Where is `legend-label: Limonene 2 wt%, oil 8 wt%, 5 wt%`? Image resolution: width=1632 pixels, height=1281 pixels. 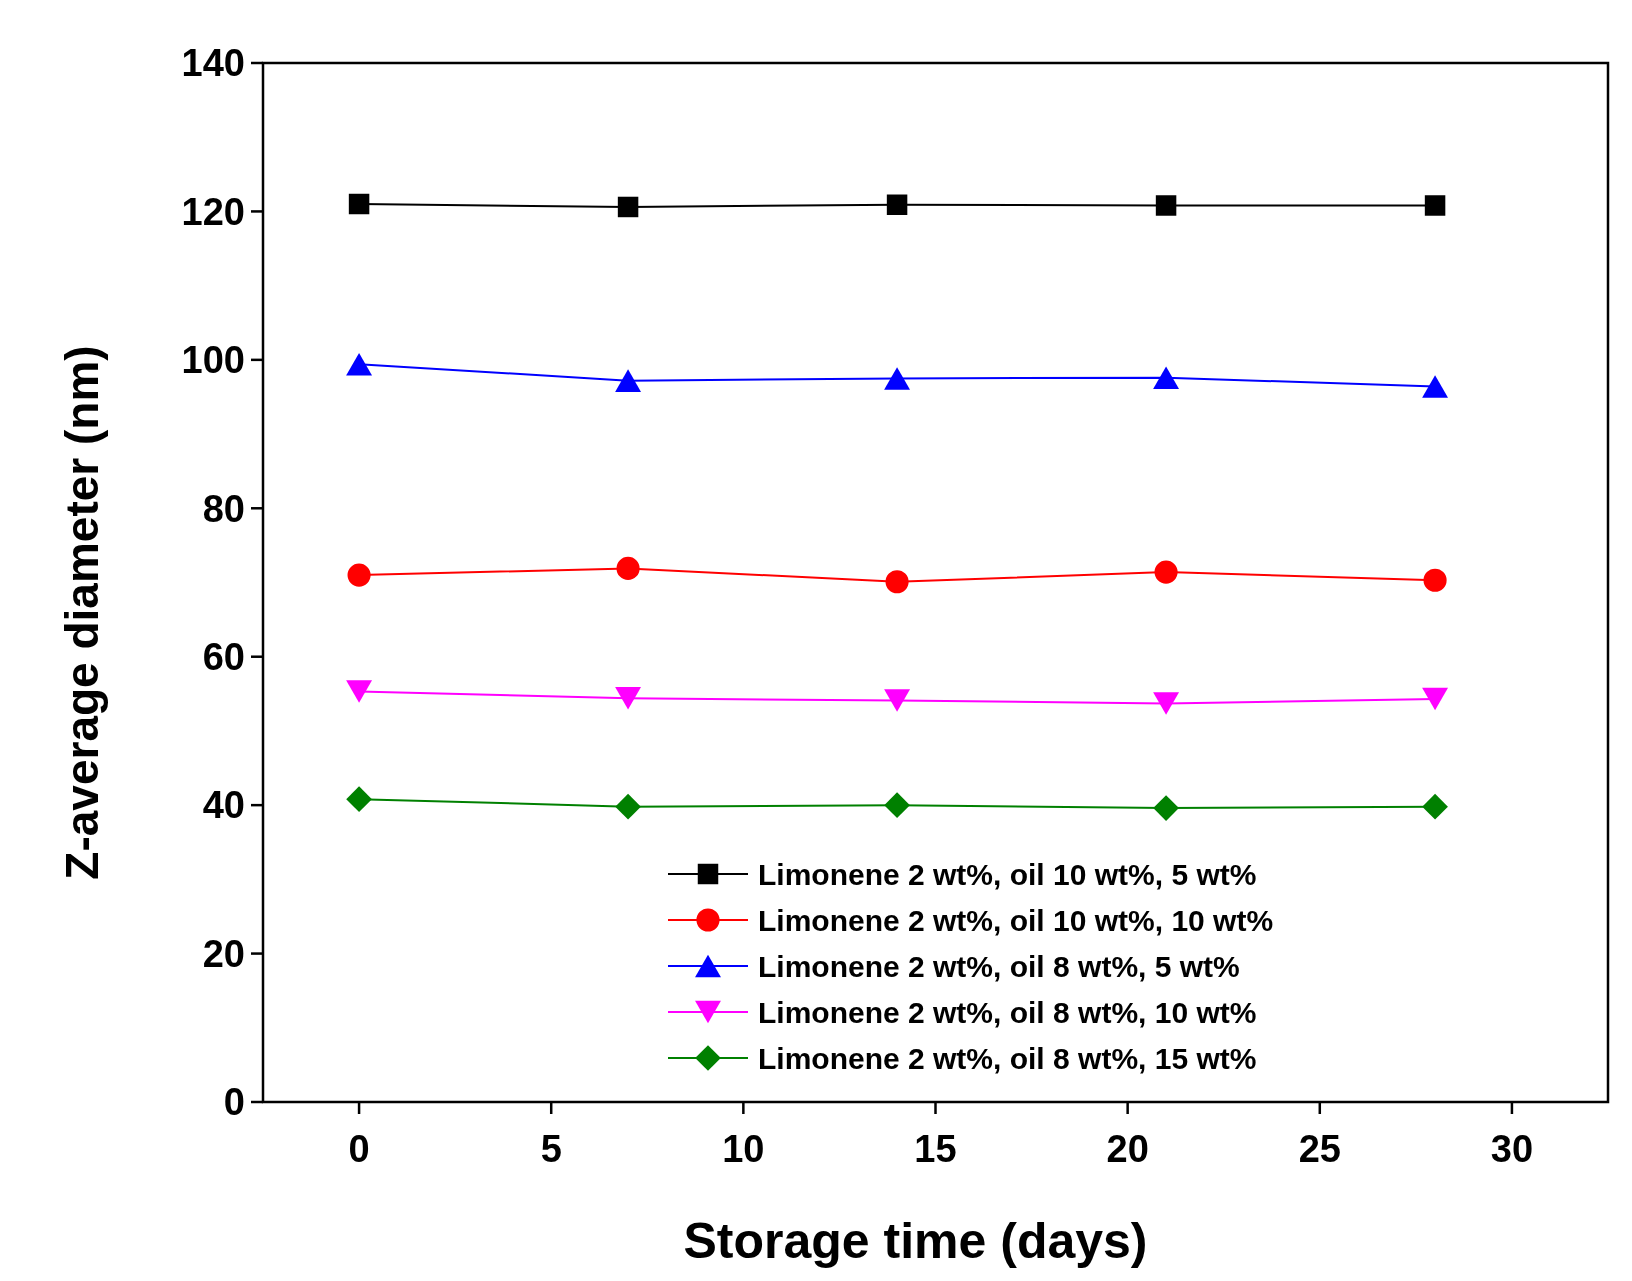
legend-label: Limonene 2 wt%, oil 8 wt%, 5 wt% is located at coordinates (999, 966).